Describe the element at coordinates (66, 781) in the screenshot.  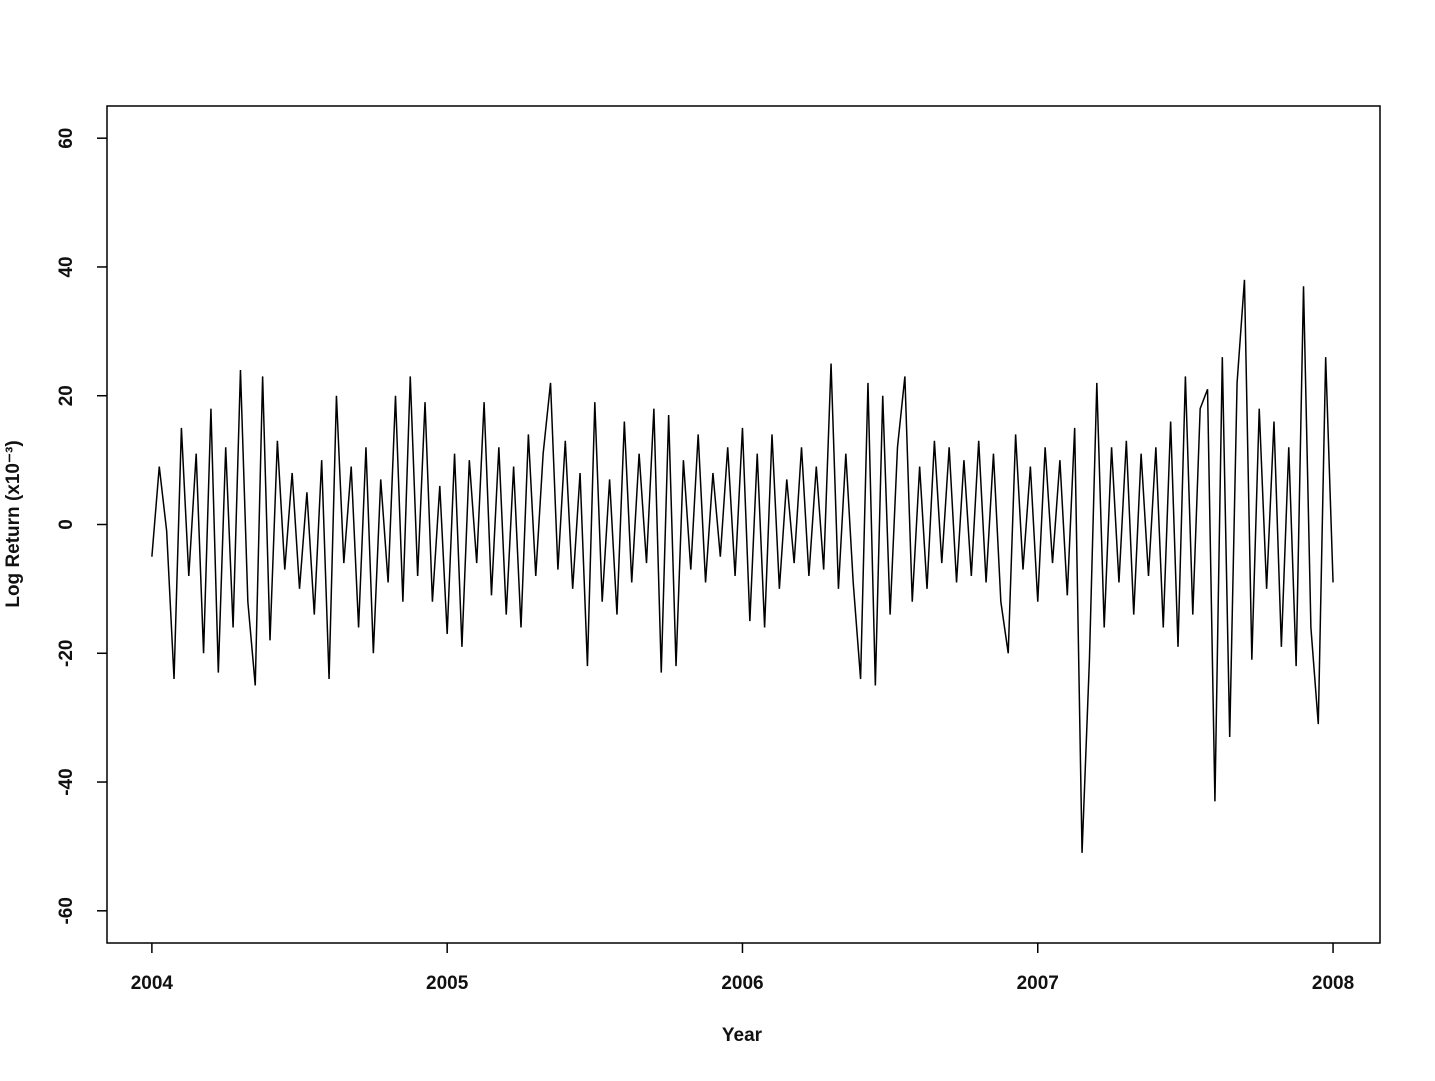
I see `y-tick-label: -40` at that location.